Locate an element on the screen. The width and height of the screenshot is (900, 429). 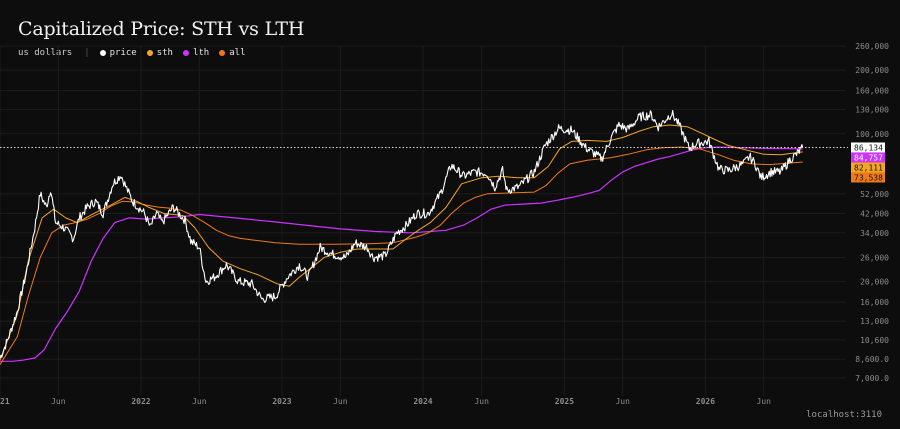
value-tag-label-sth: 82,111 is located at coordinates (868, 167).